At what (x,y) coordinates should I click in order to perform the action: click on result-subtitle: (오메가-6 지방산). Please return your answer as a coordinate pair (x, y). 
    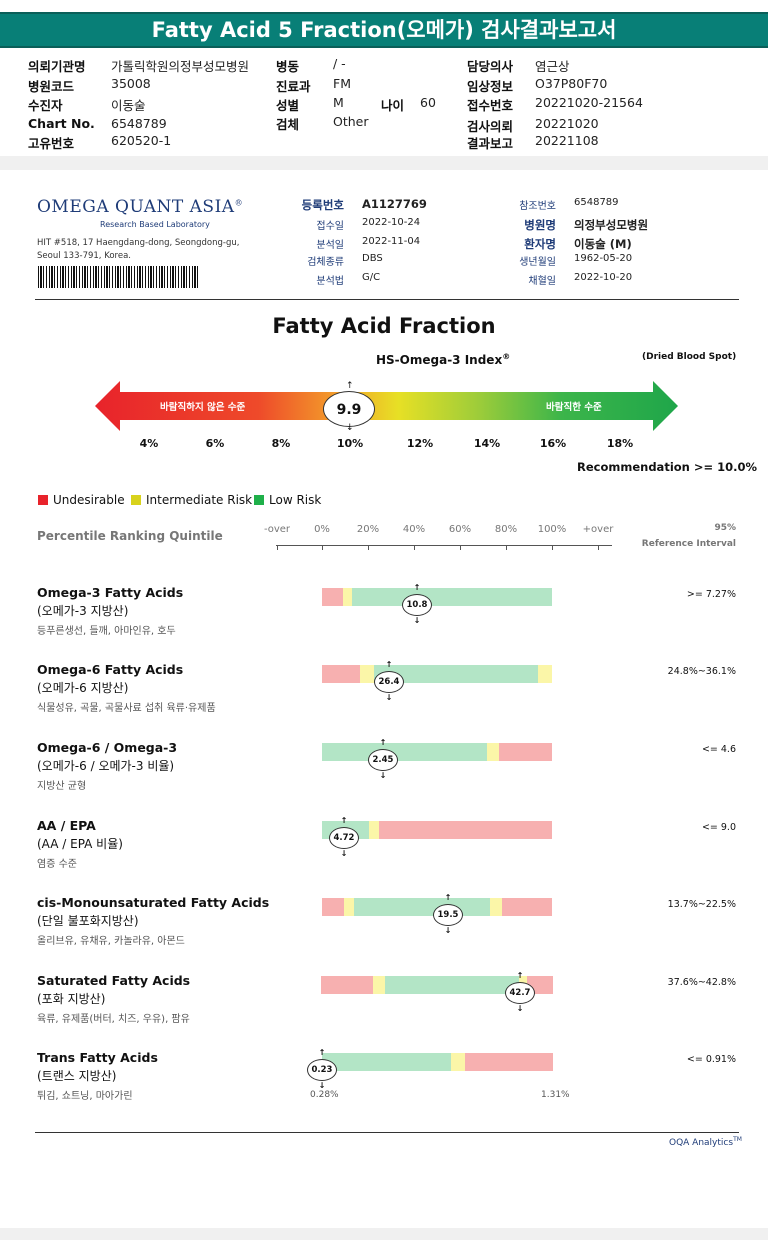
    Looking at the image, I should click on (83, 688).